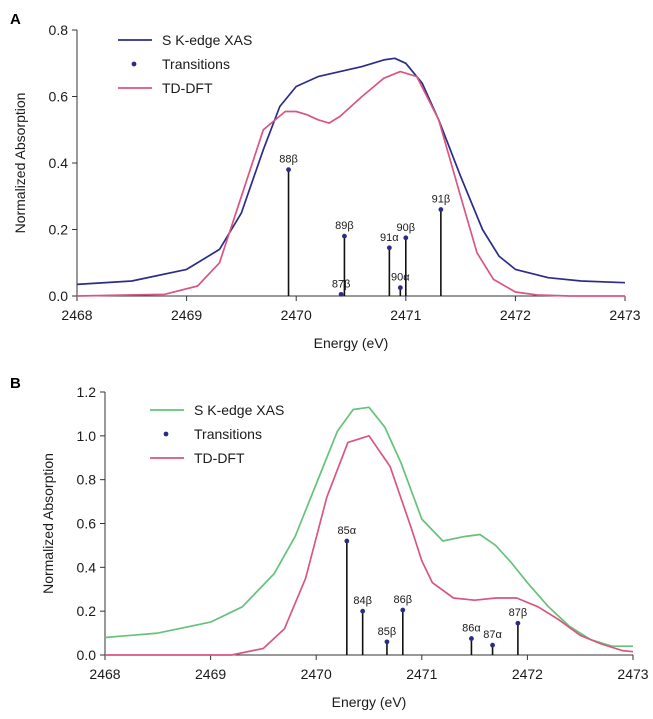 The image size is (653, 719). I want to click on panel-label: A, so click(15, 19).